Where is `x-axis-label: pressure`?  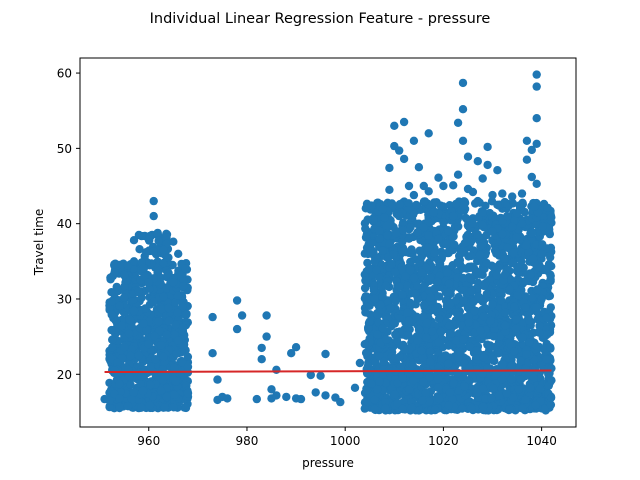 x-axis-label: pressure is located at coordinates (328, 463).